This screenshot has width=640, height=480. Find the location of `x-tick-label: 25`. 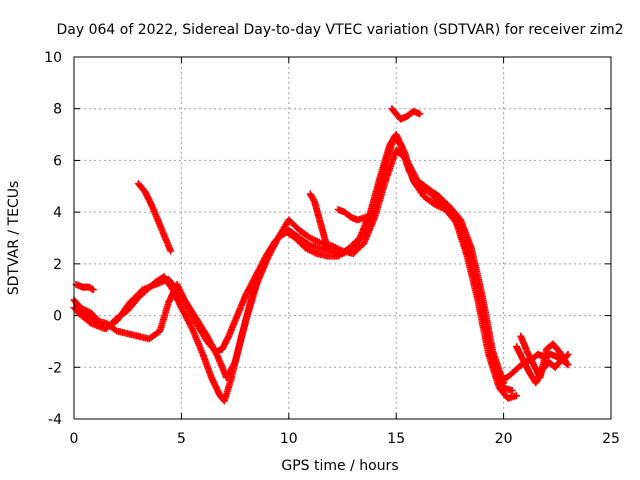

x-tick-label: 25 is located at coordinates (611, 439).